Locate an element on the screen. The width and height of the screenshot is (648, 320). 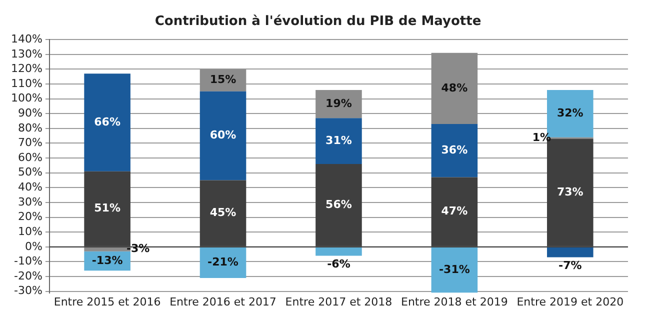
y-tick-label: 120% is located at coordinates (26, 69).